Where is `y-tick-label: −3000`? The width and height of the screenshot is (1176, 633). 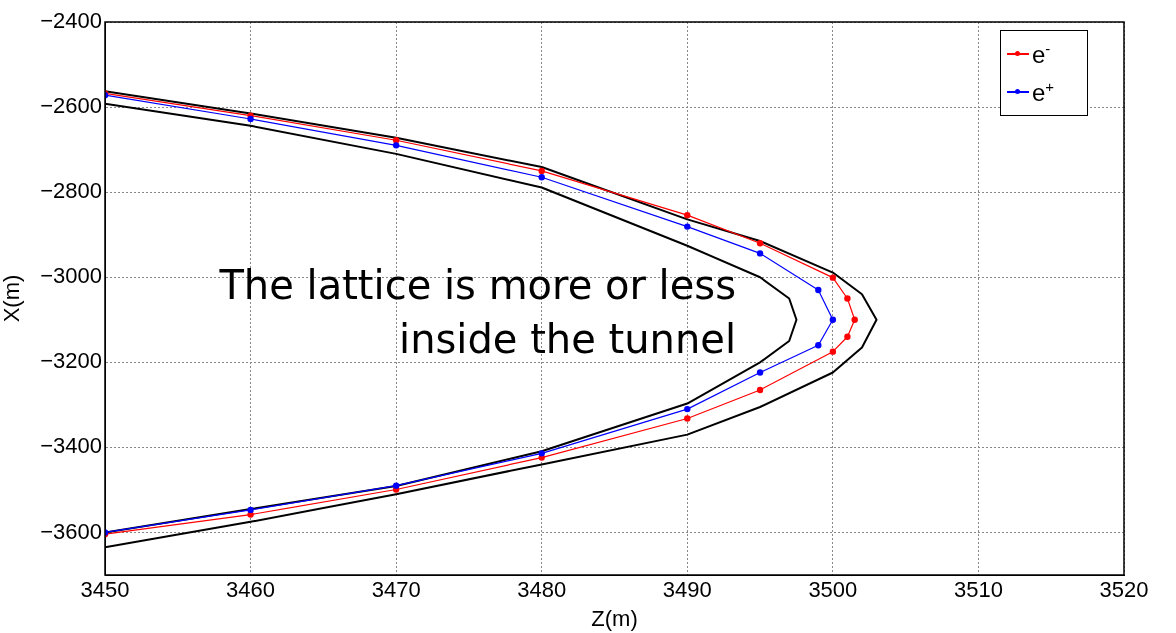
y-tick-label: −3000 is located at coordinates (71, 276).